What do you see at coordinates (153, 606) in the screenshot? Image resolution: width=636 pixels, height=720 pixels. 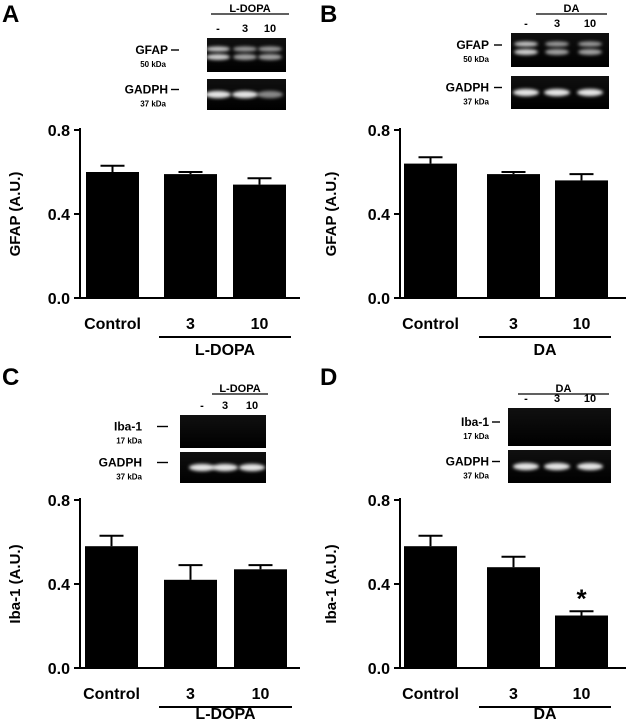 I see `bar-chart: 0.0 0.4 0.8 Iba-1 (A.U.) Control 3 10 L-DOPA` at bounding box center [153, 606].